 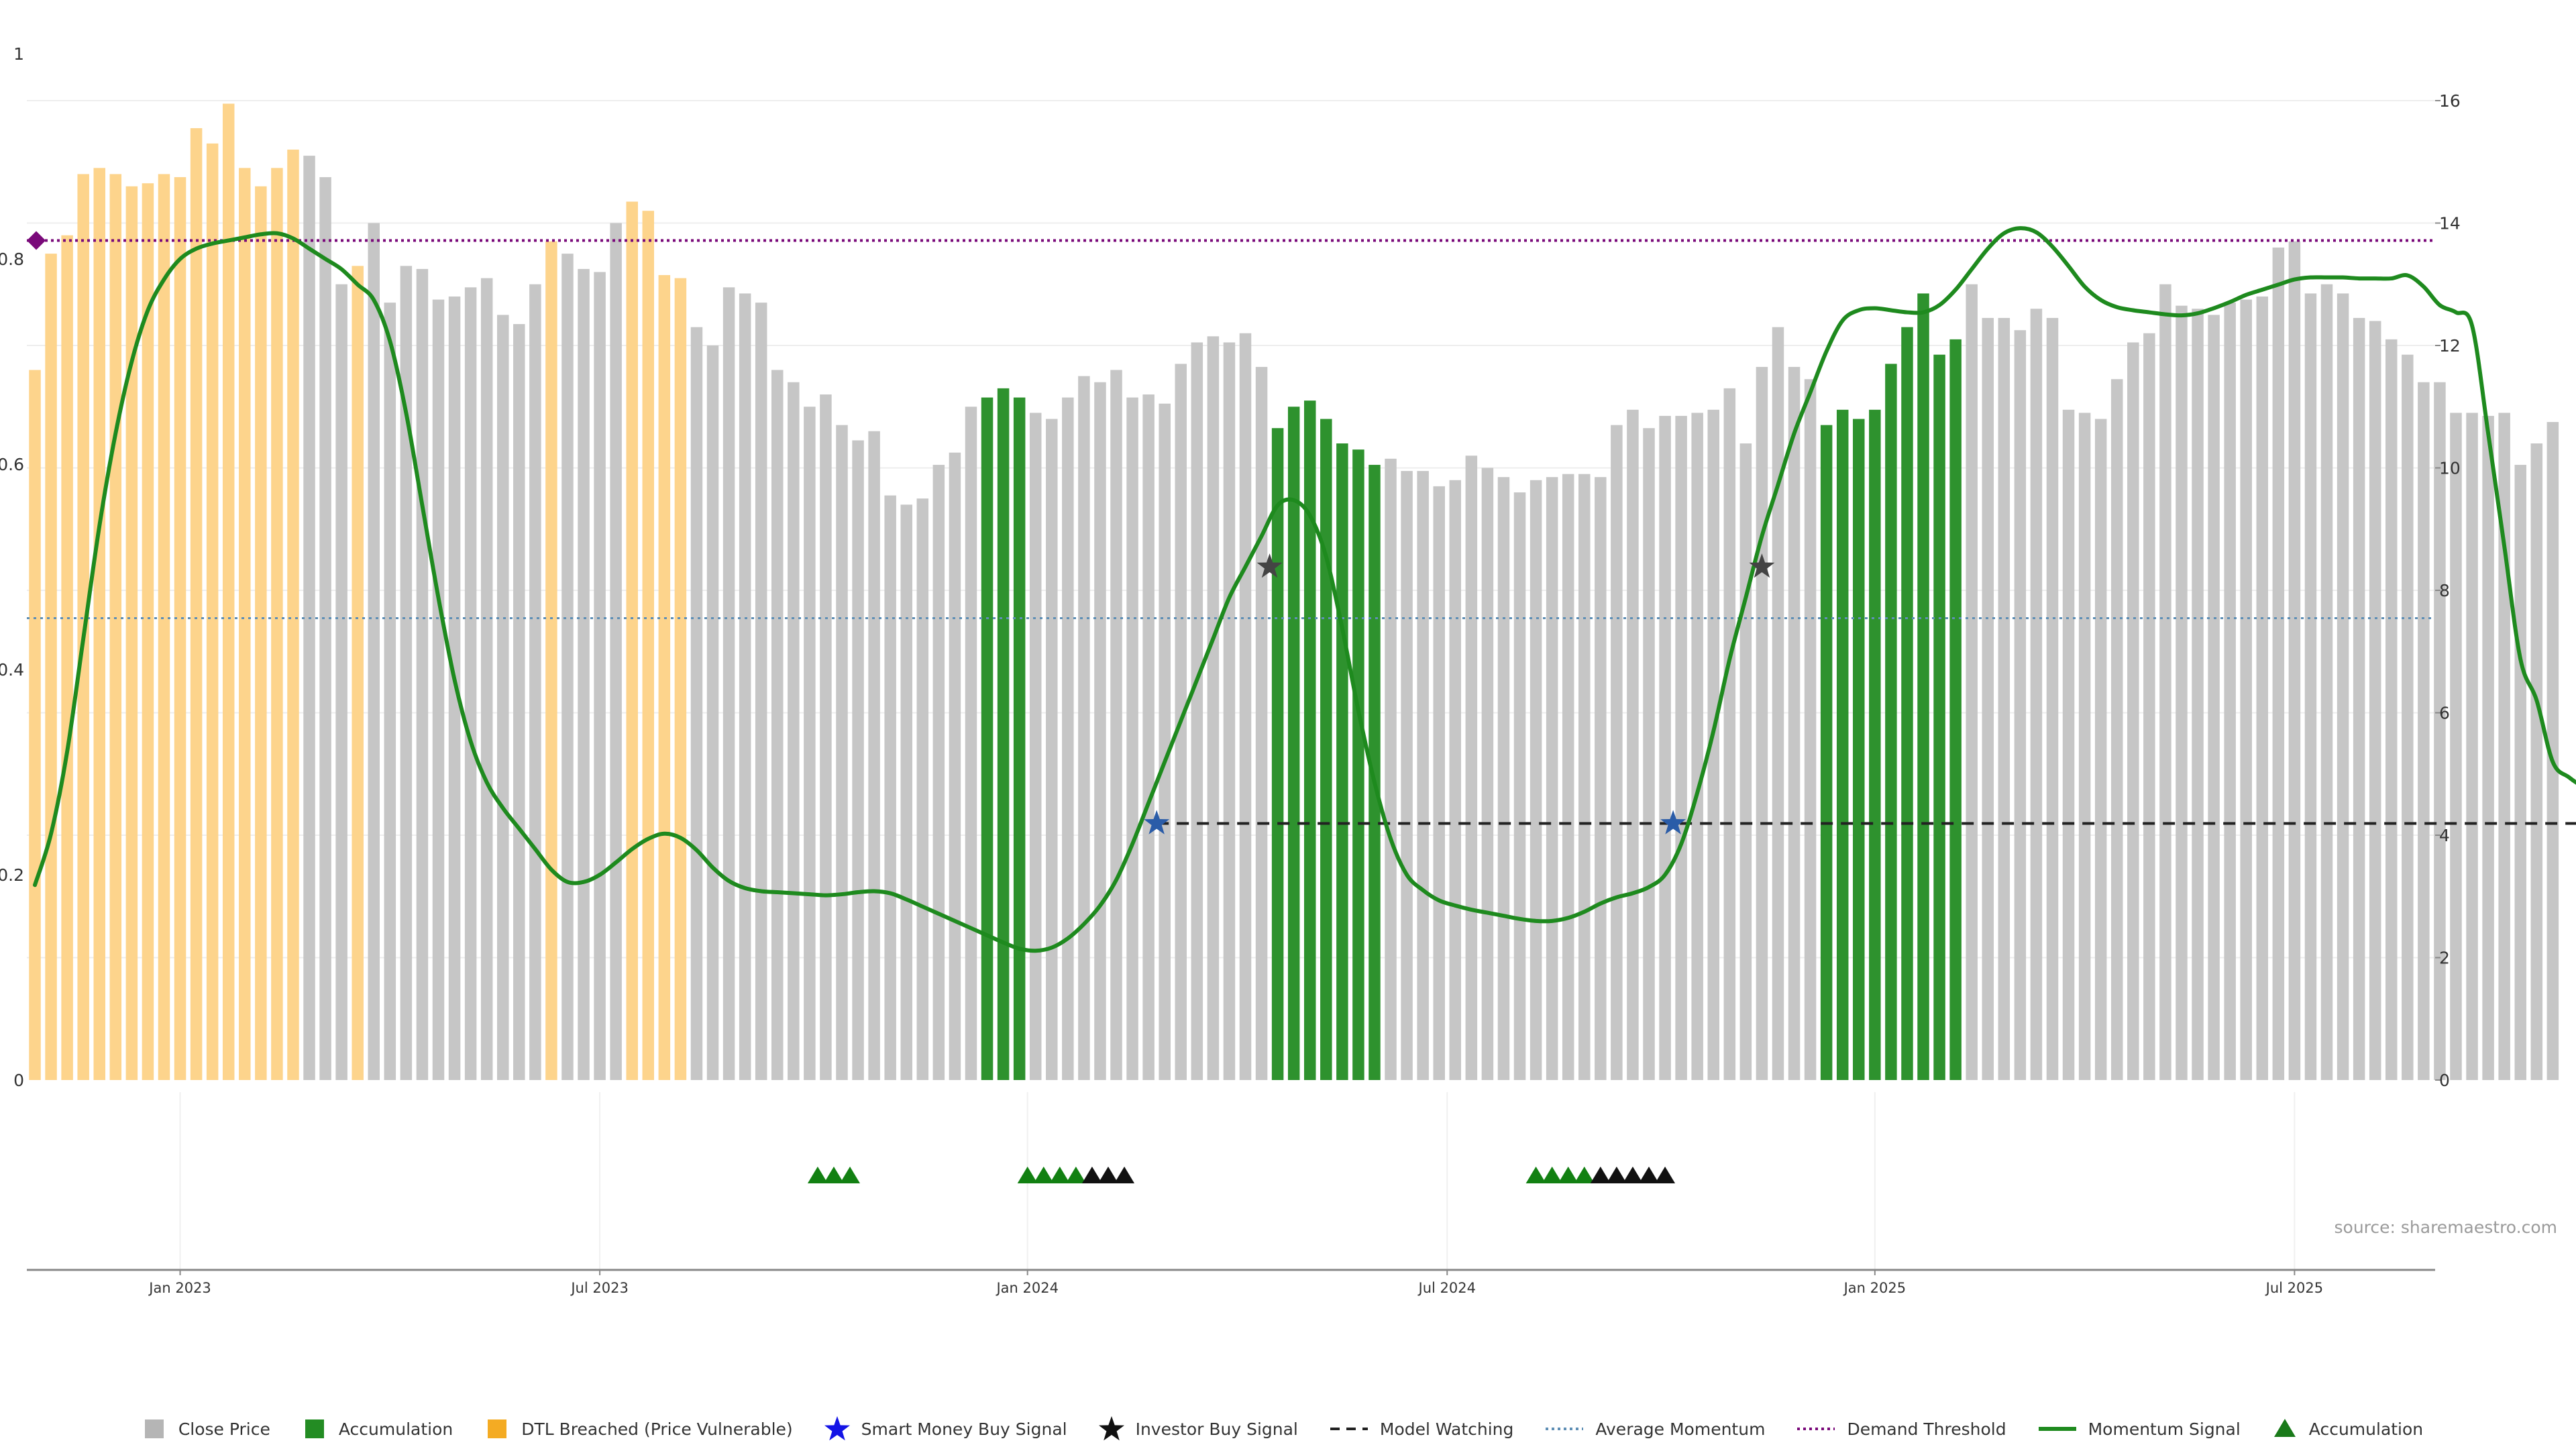 I want to click on right-axis-tick: 4, so click(x=2444, y=835).